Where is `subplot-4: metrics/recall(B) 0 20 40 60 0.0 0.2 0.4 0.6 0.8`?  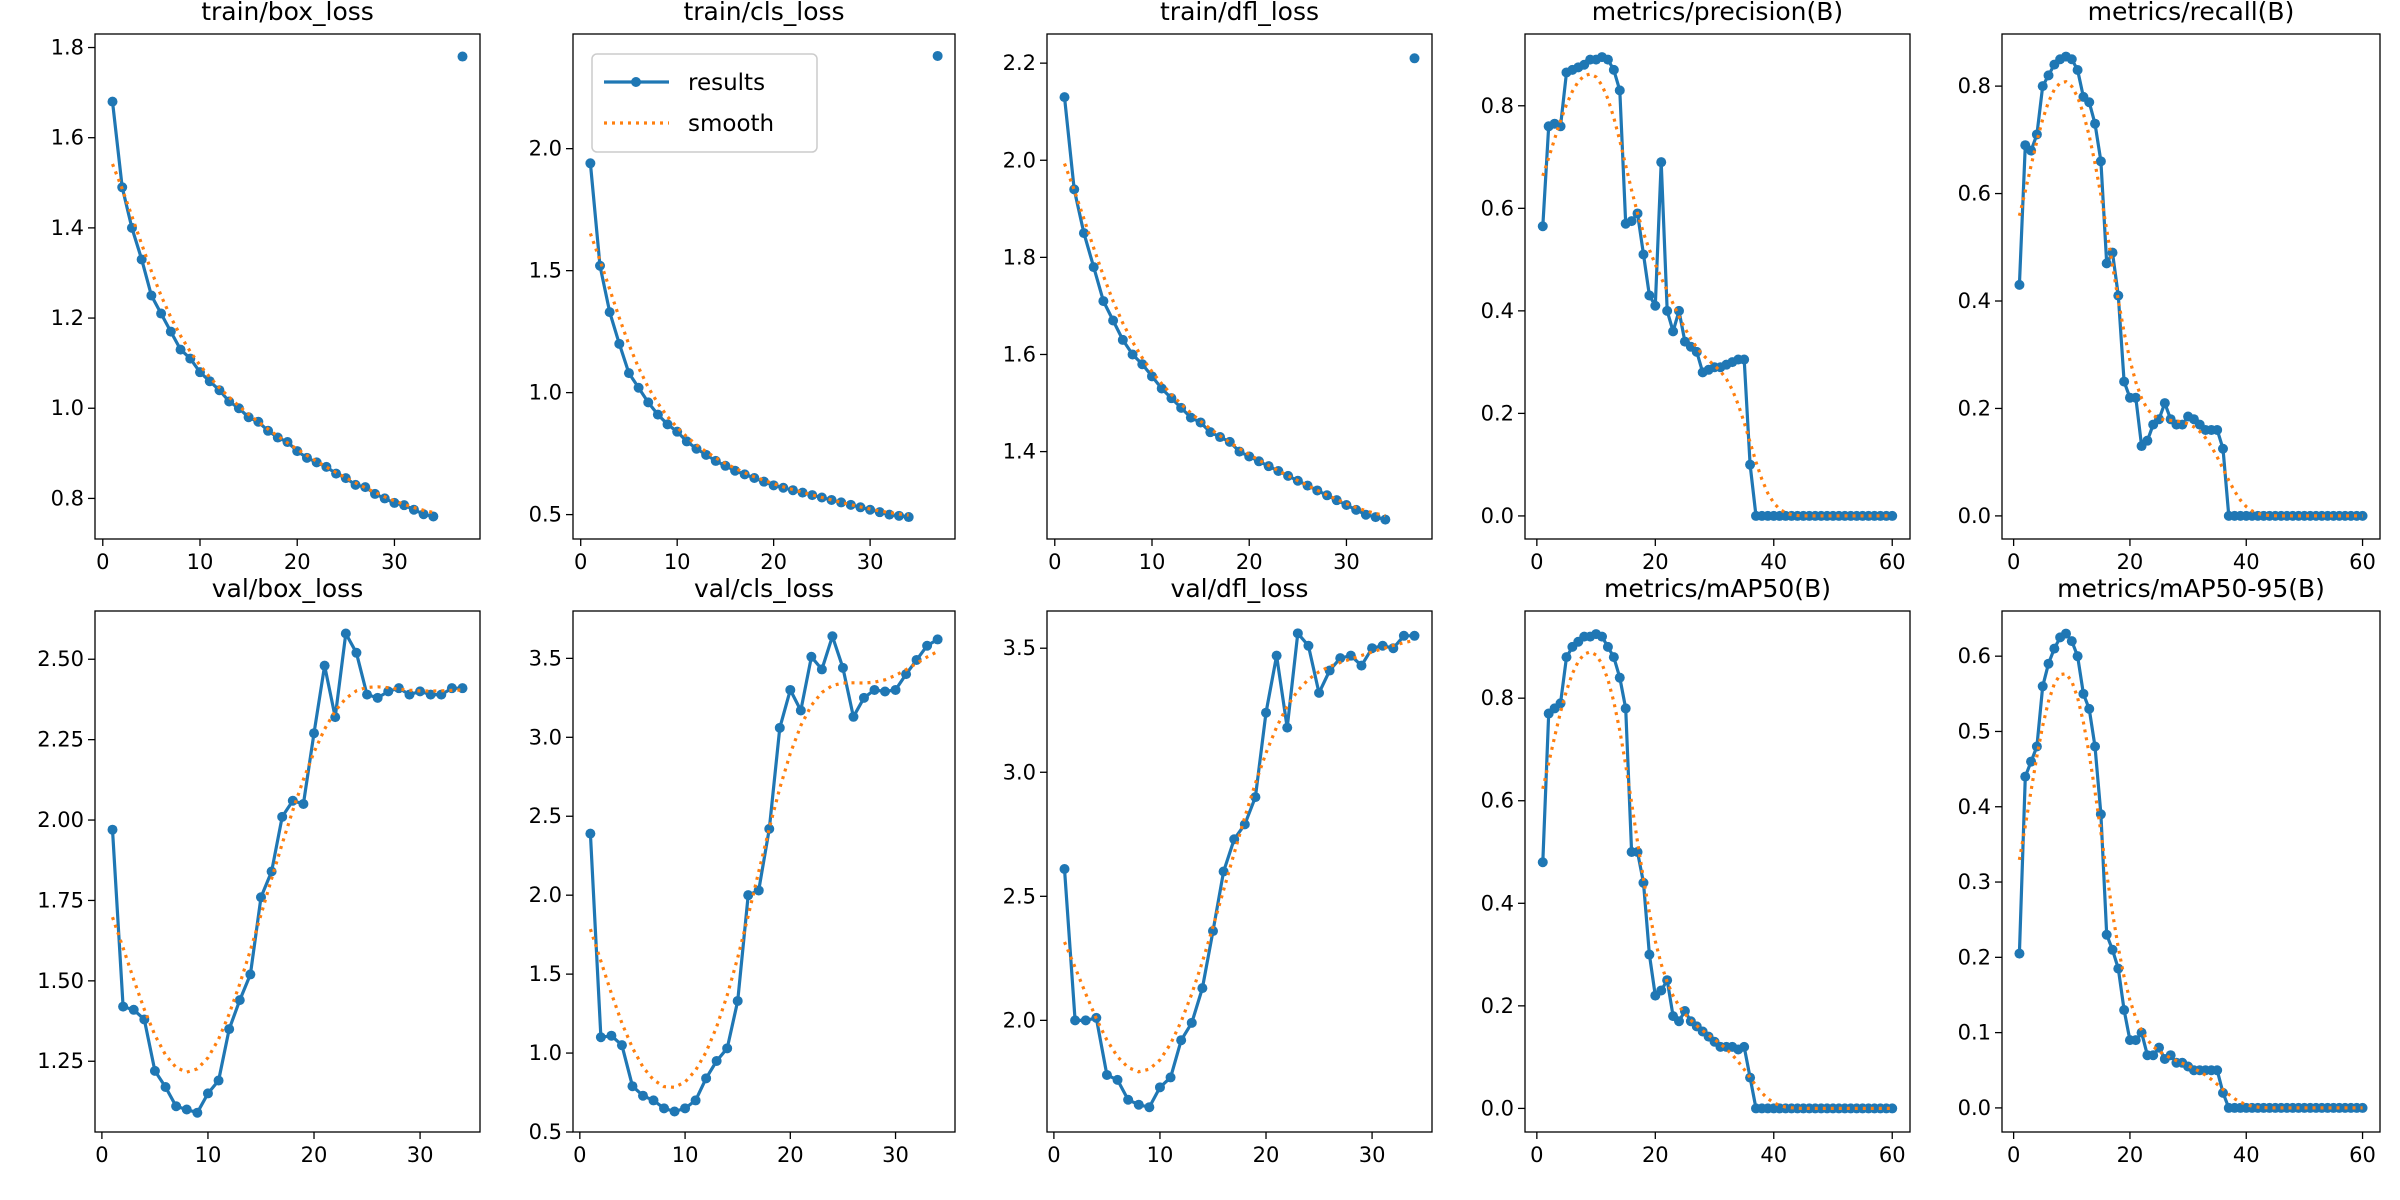
subplot-4: metrics/recall(B) 0 20 40 60 0.0 0.2 0.4 0.6 0.8 is located at coordinates (2169, 287).